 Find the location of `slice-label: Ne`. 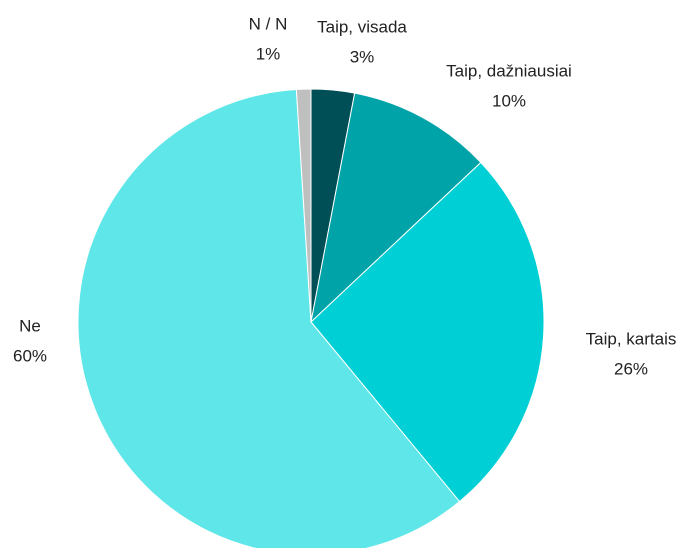

slice-label: Ne is located at coordinates (30, 325).